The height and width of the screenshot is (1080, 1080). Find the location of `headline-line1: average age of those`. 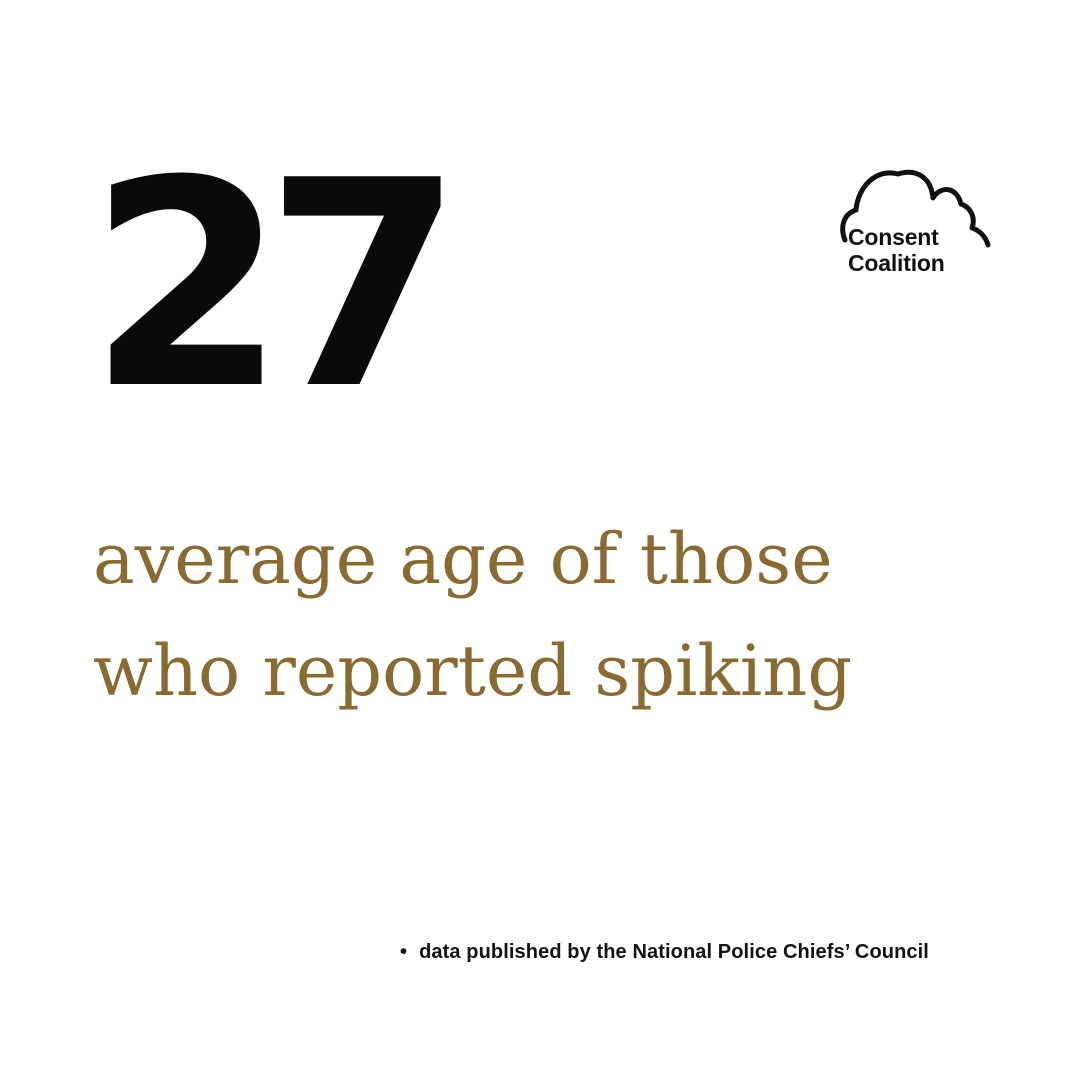

headline-line1: average age of those is located at coordinates (463, 559).